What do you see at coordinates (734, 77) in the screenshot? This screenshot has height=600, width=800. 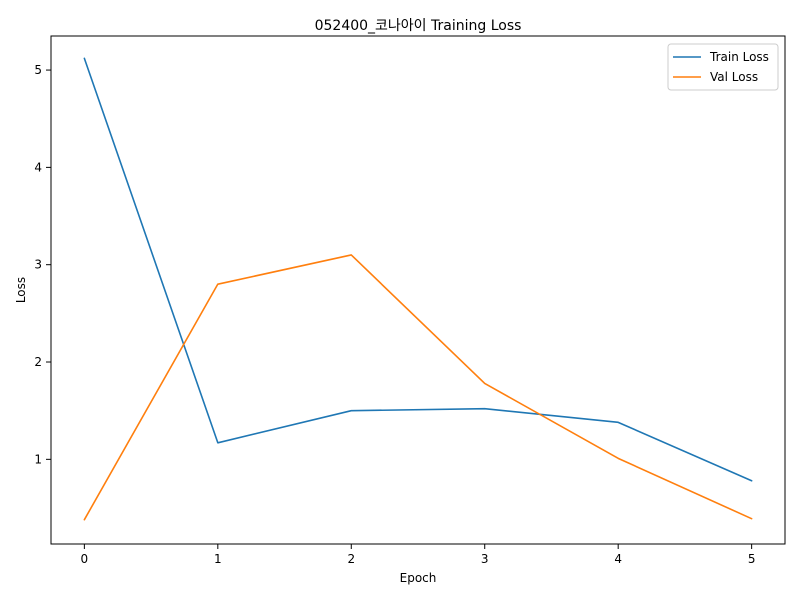 I see `legend-entry-label: Val Loss` at bounding box center [734, 77].